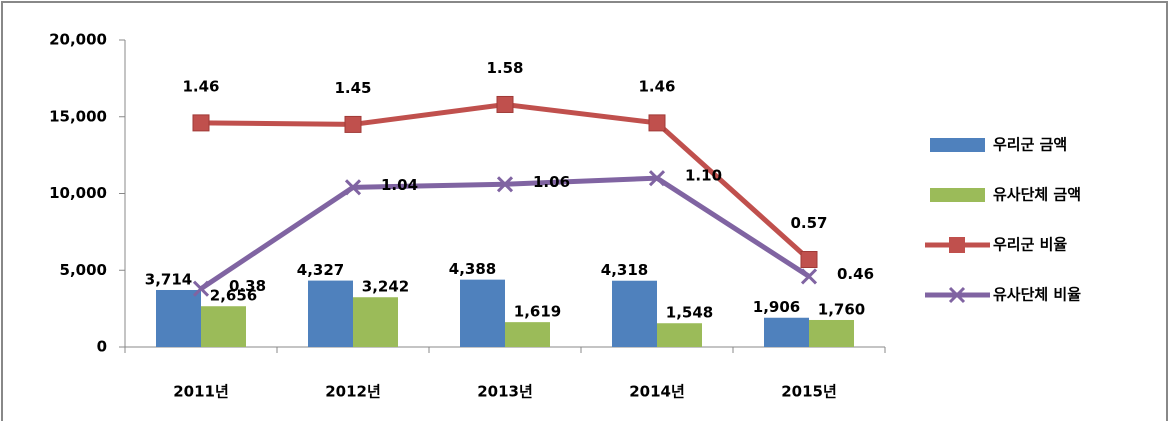  What do you see at coordinates (689, 313) in the screenshot?
I see `bar-value-label: 1,548` at bounding box center [689, 313].